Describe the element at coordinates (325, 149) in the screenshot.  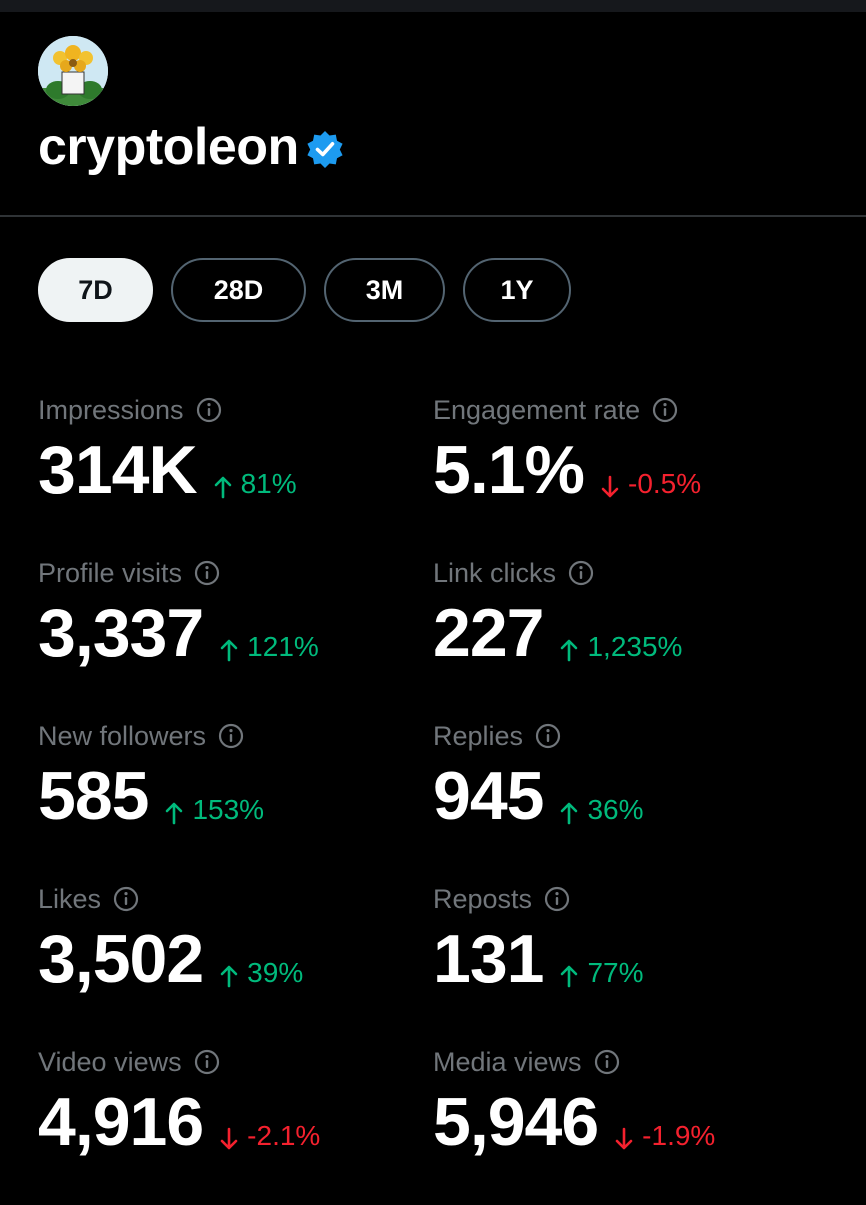
I see `verified-badge-icon` at that location.